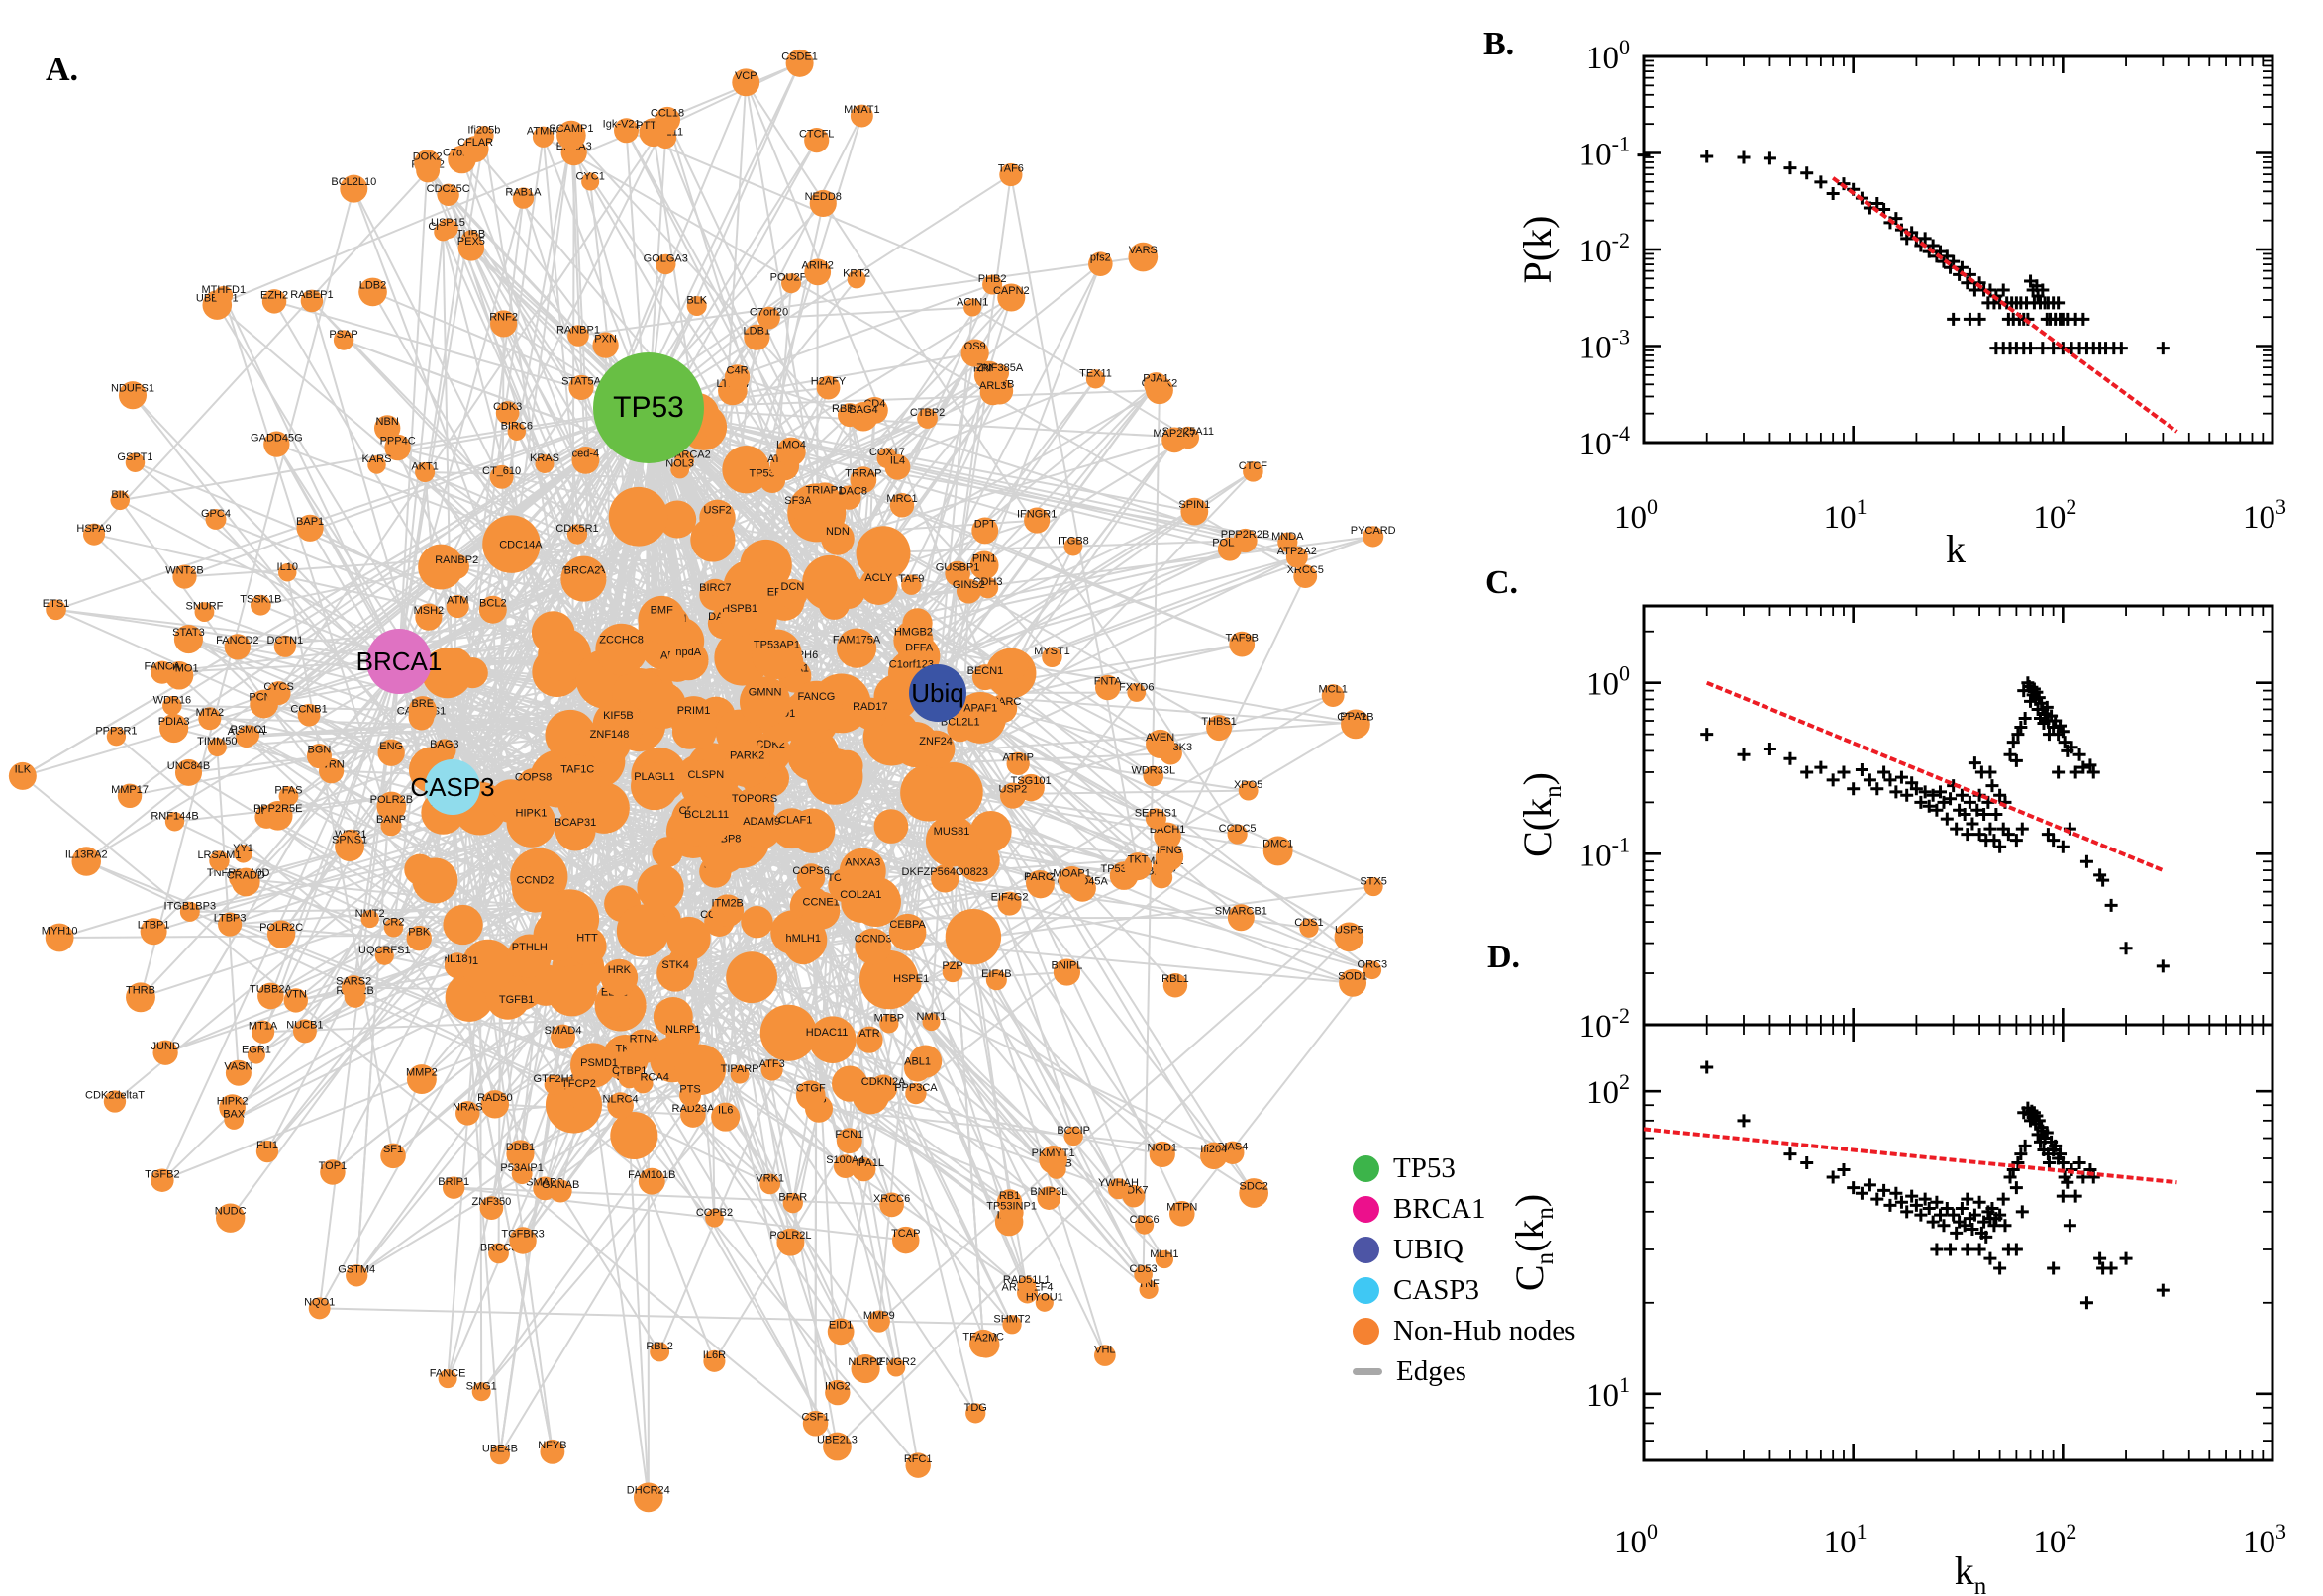 The image size is (2323, 1596). I want to click on fit-line, so click(2004, 305).